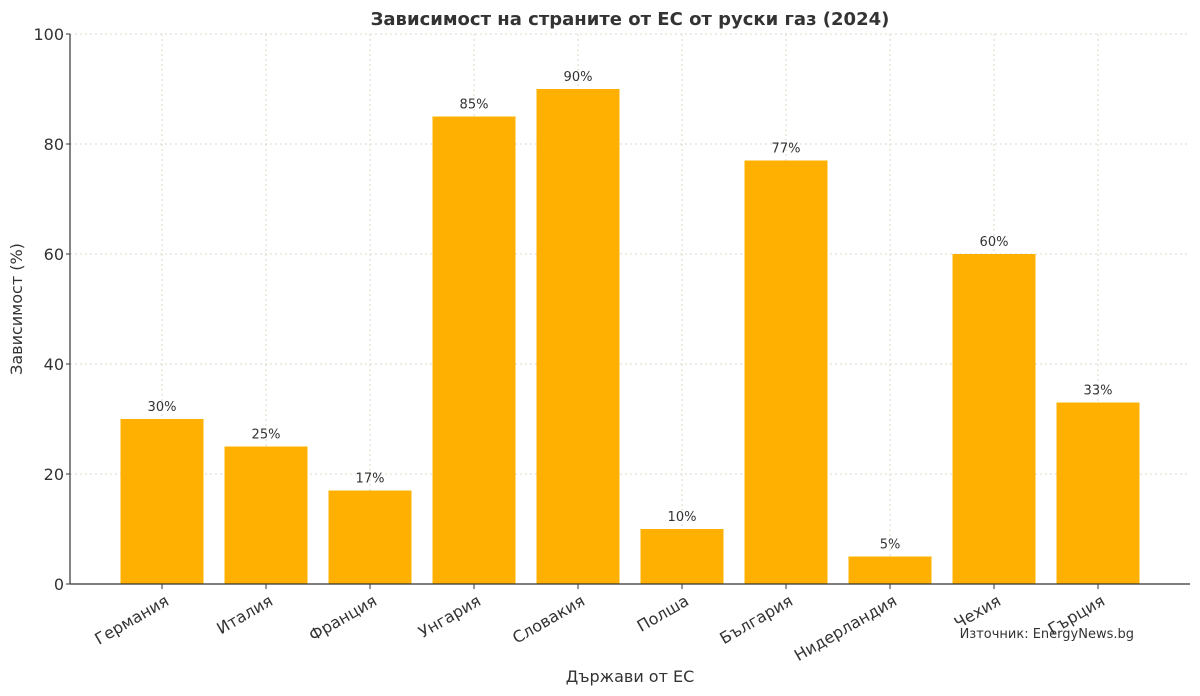 This screenshot has height=696, width=1200. I want to click on bar-value-label: 77%, so click(786, 149).